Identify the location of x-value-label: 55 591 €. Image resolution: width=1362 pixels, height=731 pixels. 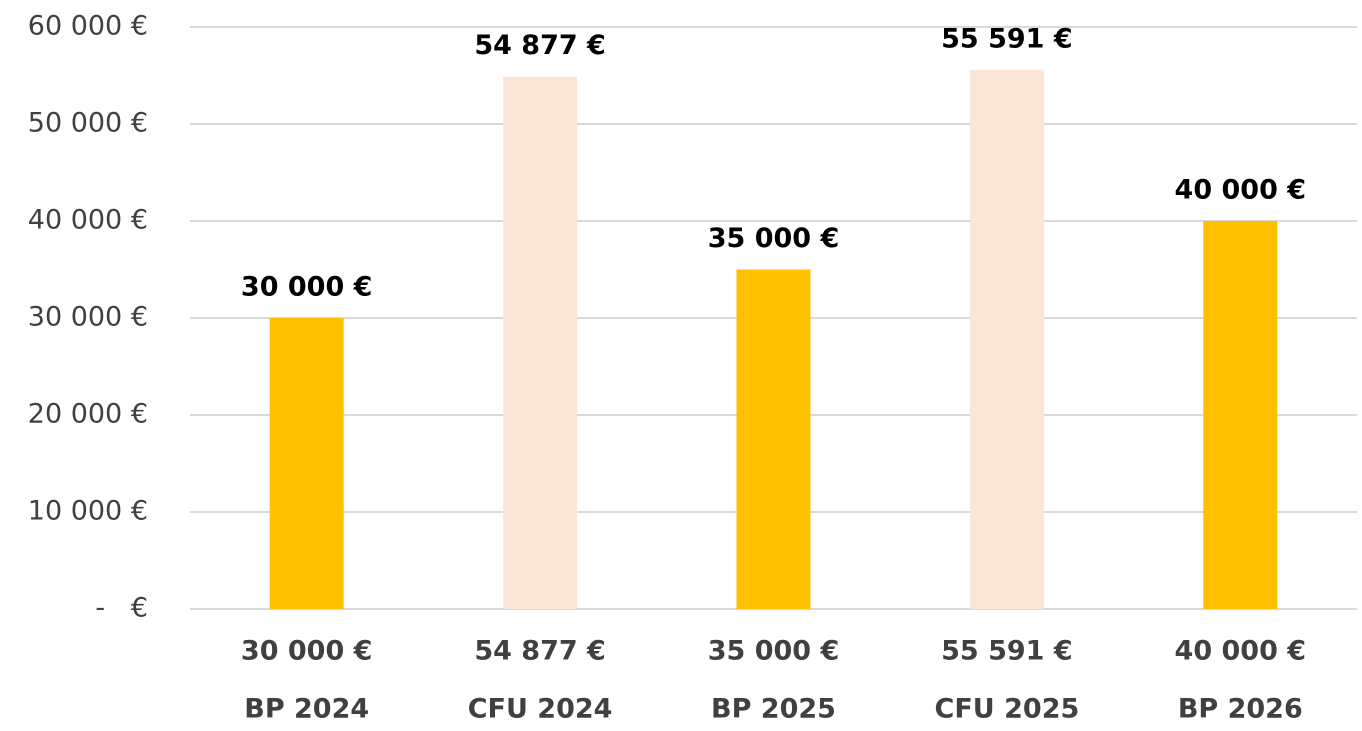
(1007, 651).